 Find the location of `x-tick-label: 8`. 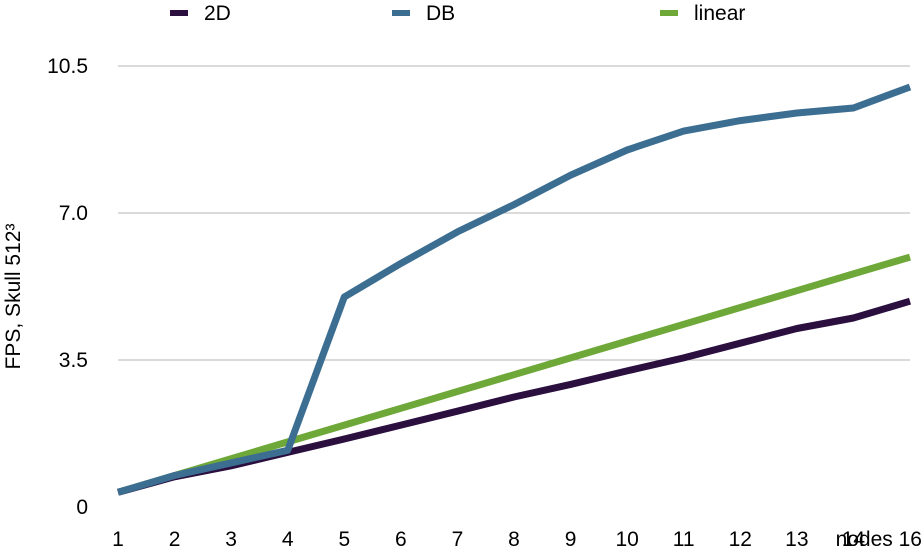

x-tick-label: 8 is located at coordinates (514, 538).